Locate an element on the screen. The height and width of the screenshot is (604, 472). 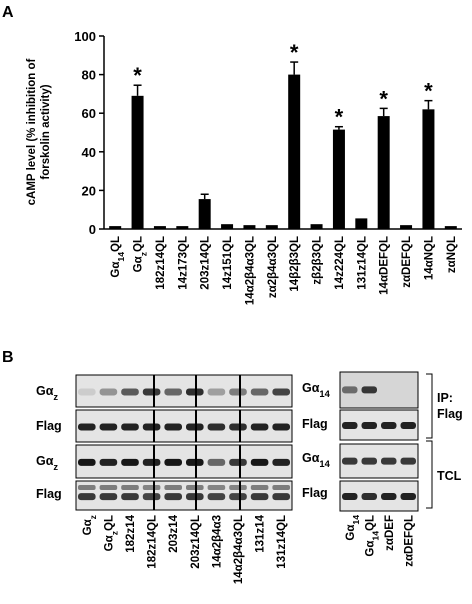
lane-label: 182z14QL is located at coordinates (153, 542).